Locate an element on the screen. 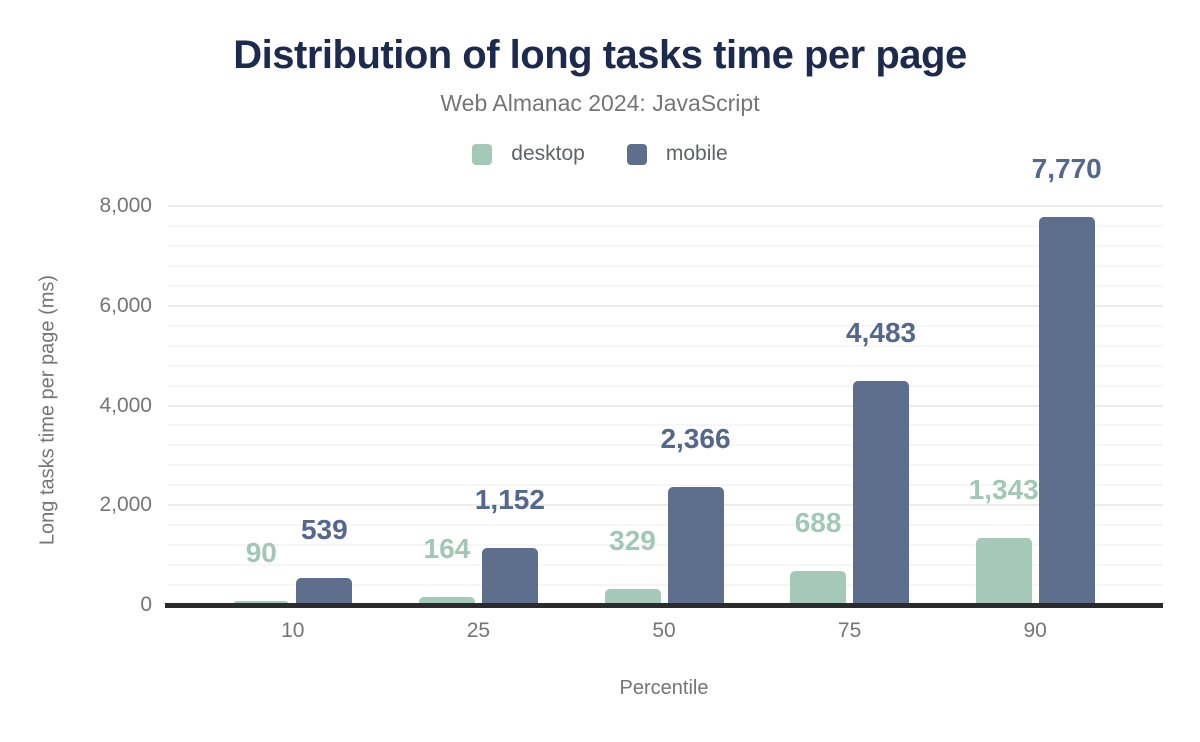  bar-desktop-p25 is located at coordinates (446, 600).